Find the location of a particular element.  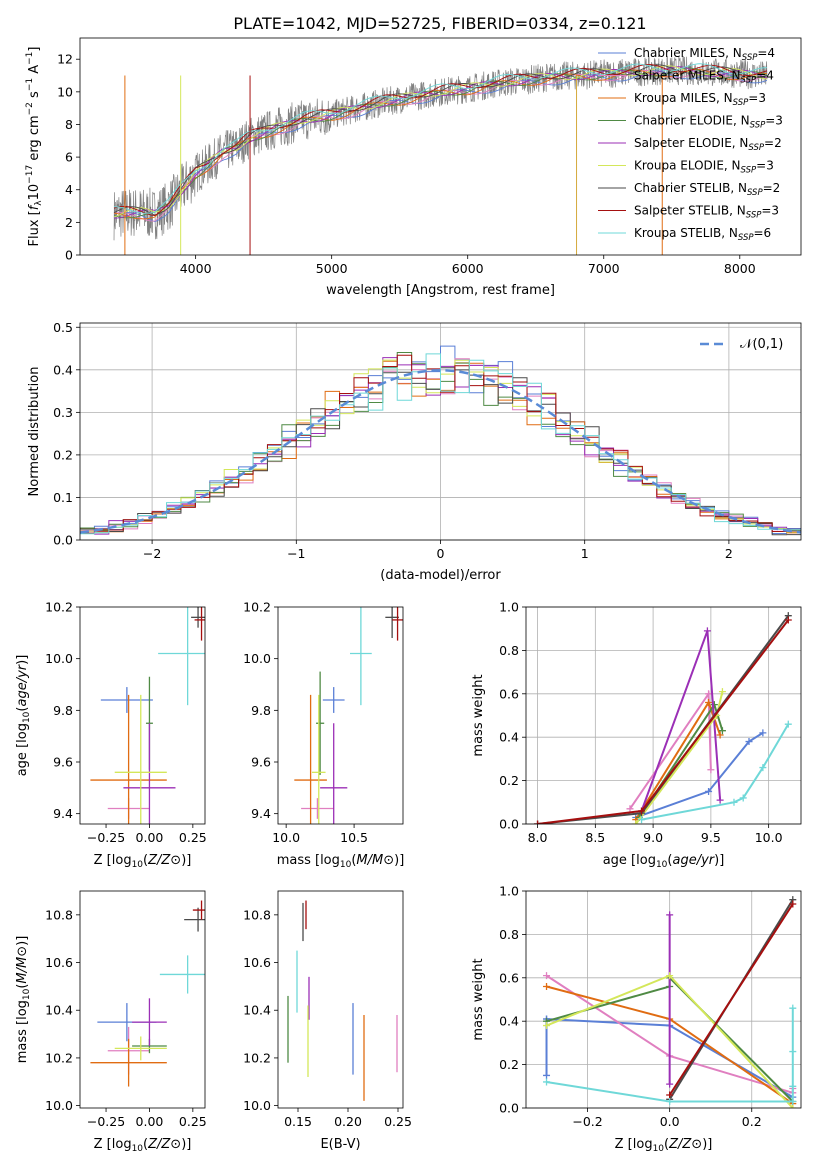

y-tick-label: 0.1 is located at coordinates (63, 497).